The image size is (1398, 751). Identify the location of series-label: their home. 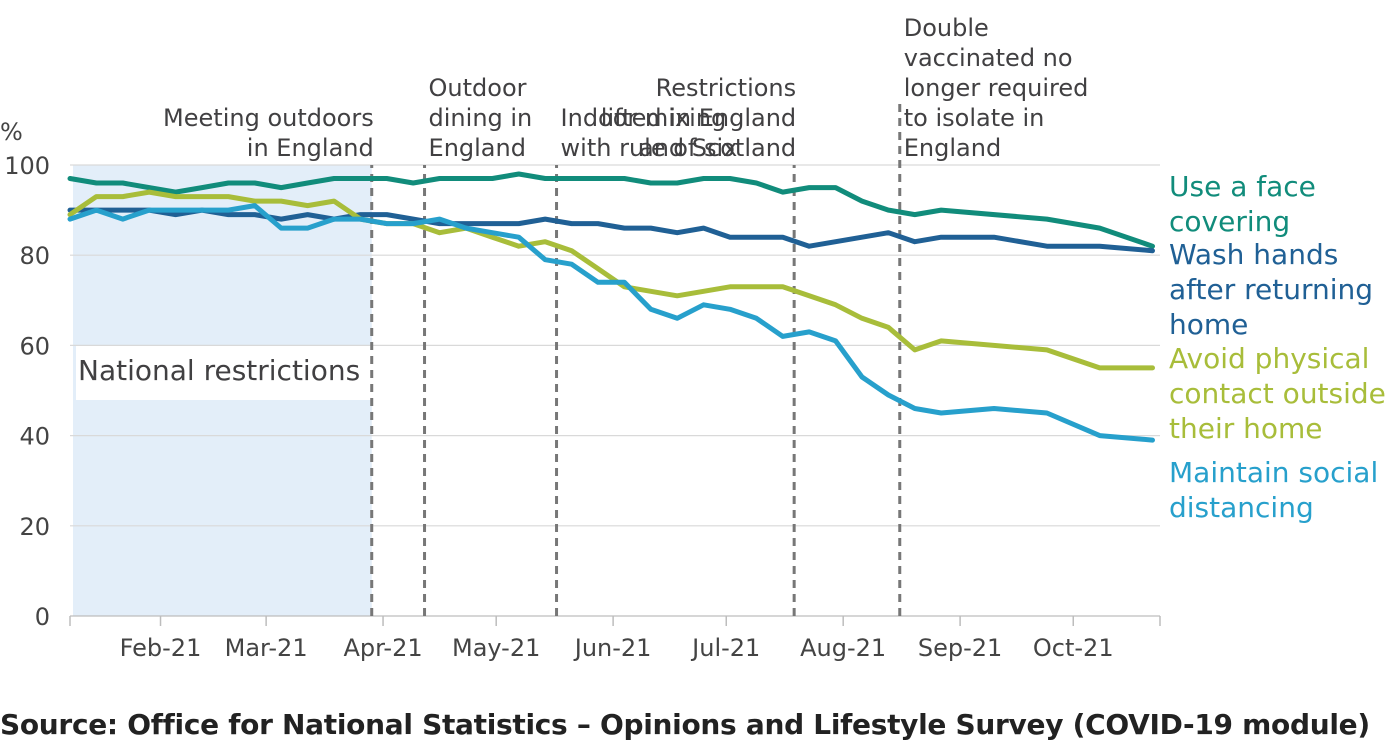
(1246, 428).